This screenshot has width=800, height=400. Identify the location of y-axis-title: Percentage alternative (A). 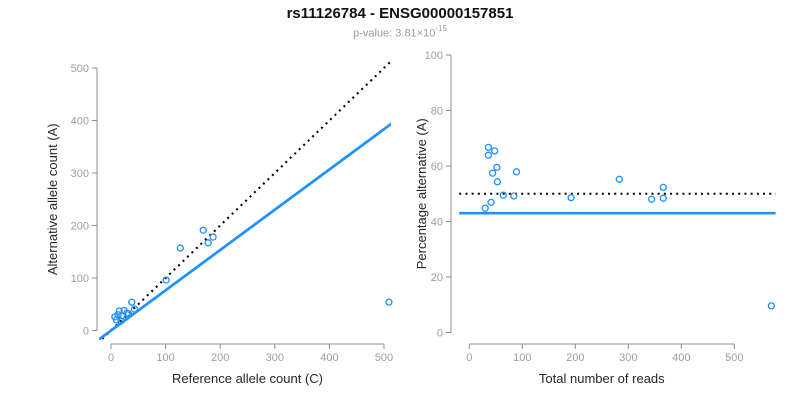
(421, 193).